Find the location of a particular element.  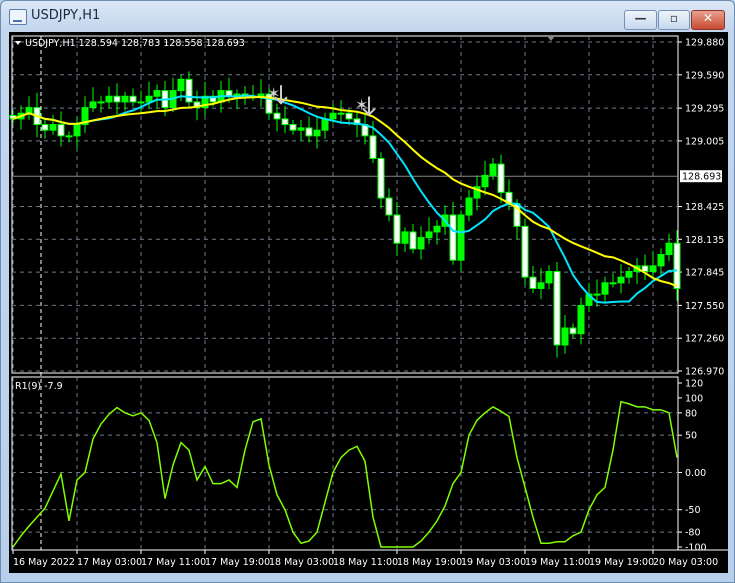

minimize-icon: — is located at coordinates (640, 18).